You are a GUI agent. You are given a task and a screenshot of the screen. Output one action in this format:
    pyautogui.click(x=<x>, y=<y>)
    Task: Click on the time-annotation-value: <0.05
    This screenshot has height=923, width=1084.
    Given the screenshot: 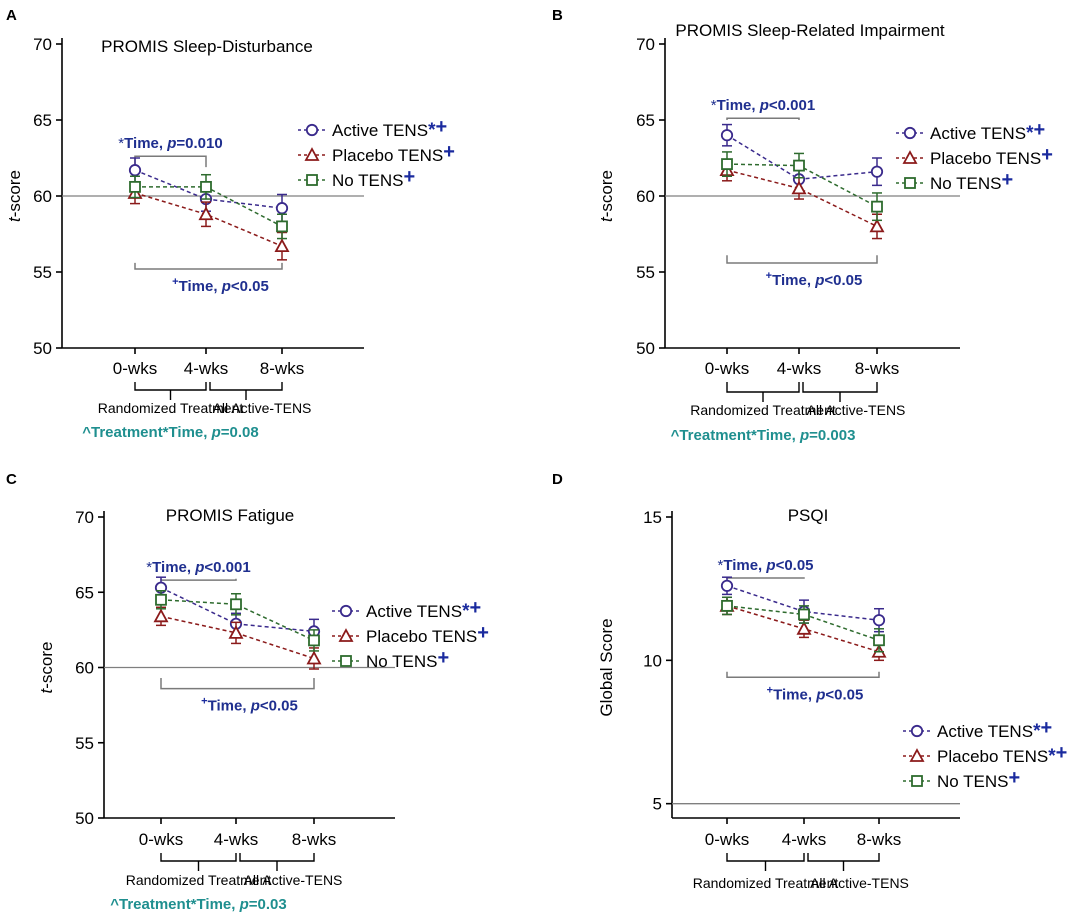 What is the action you would take?
    pyautogui.click(x=279, y=706)
    